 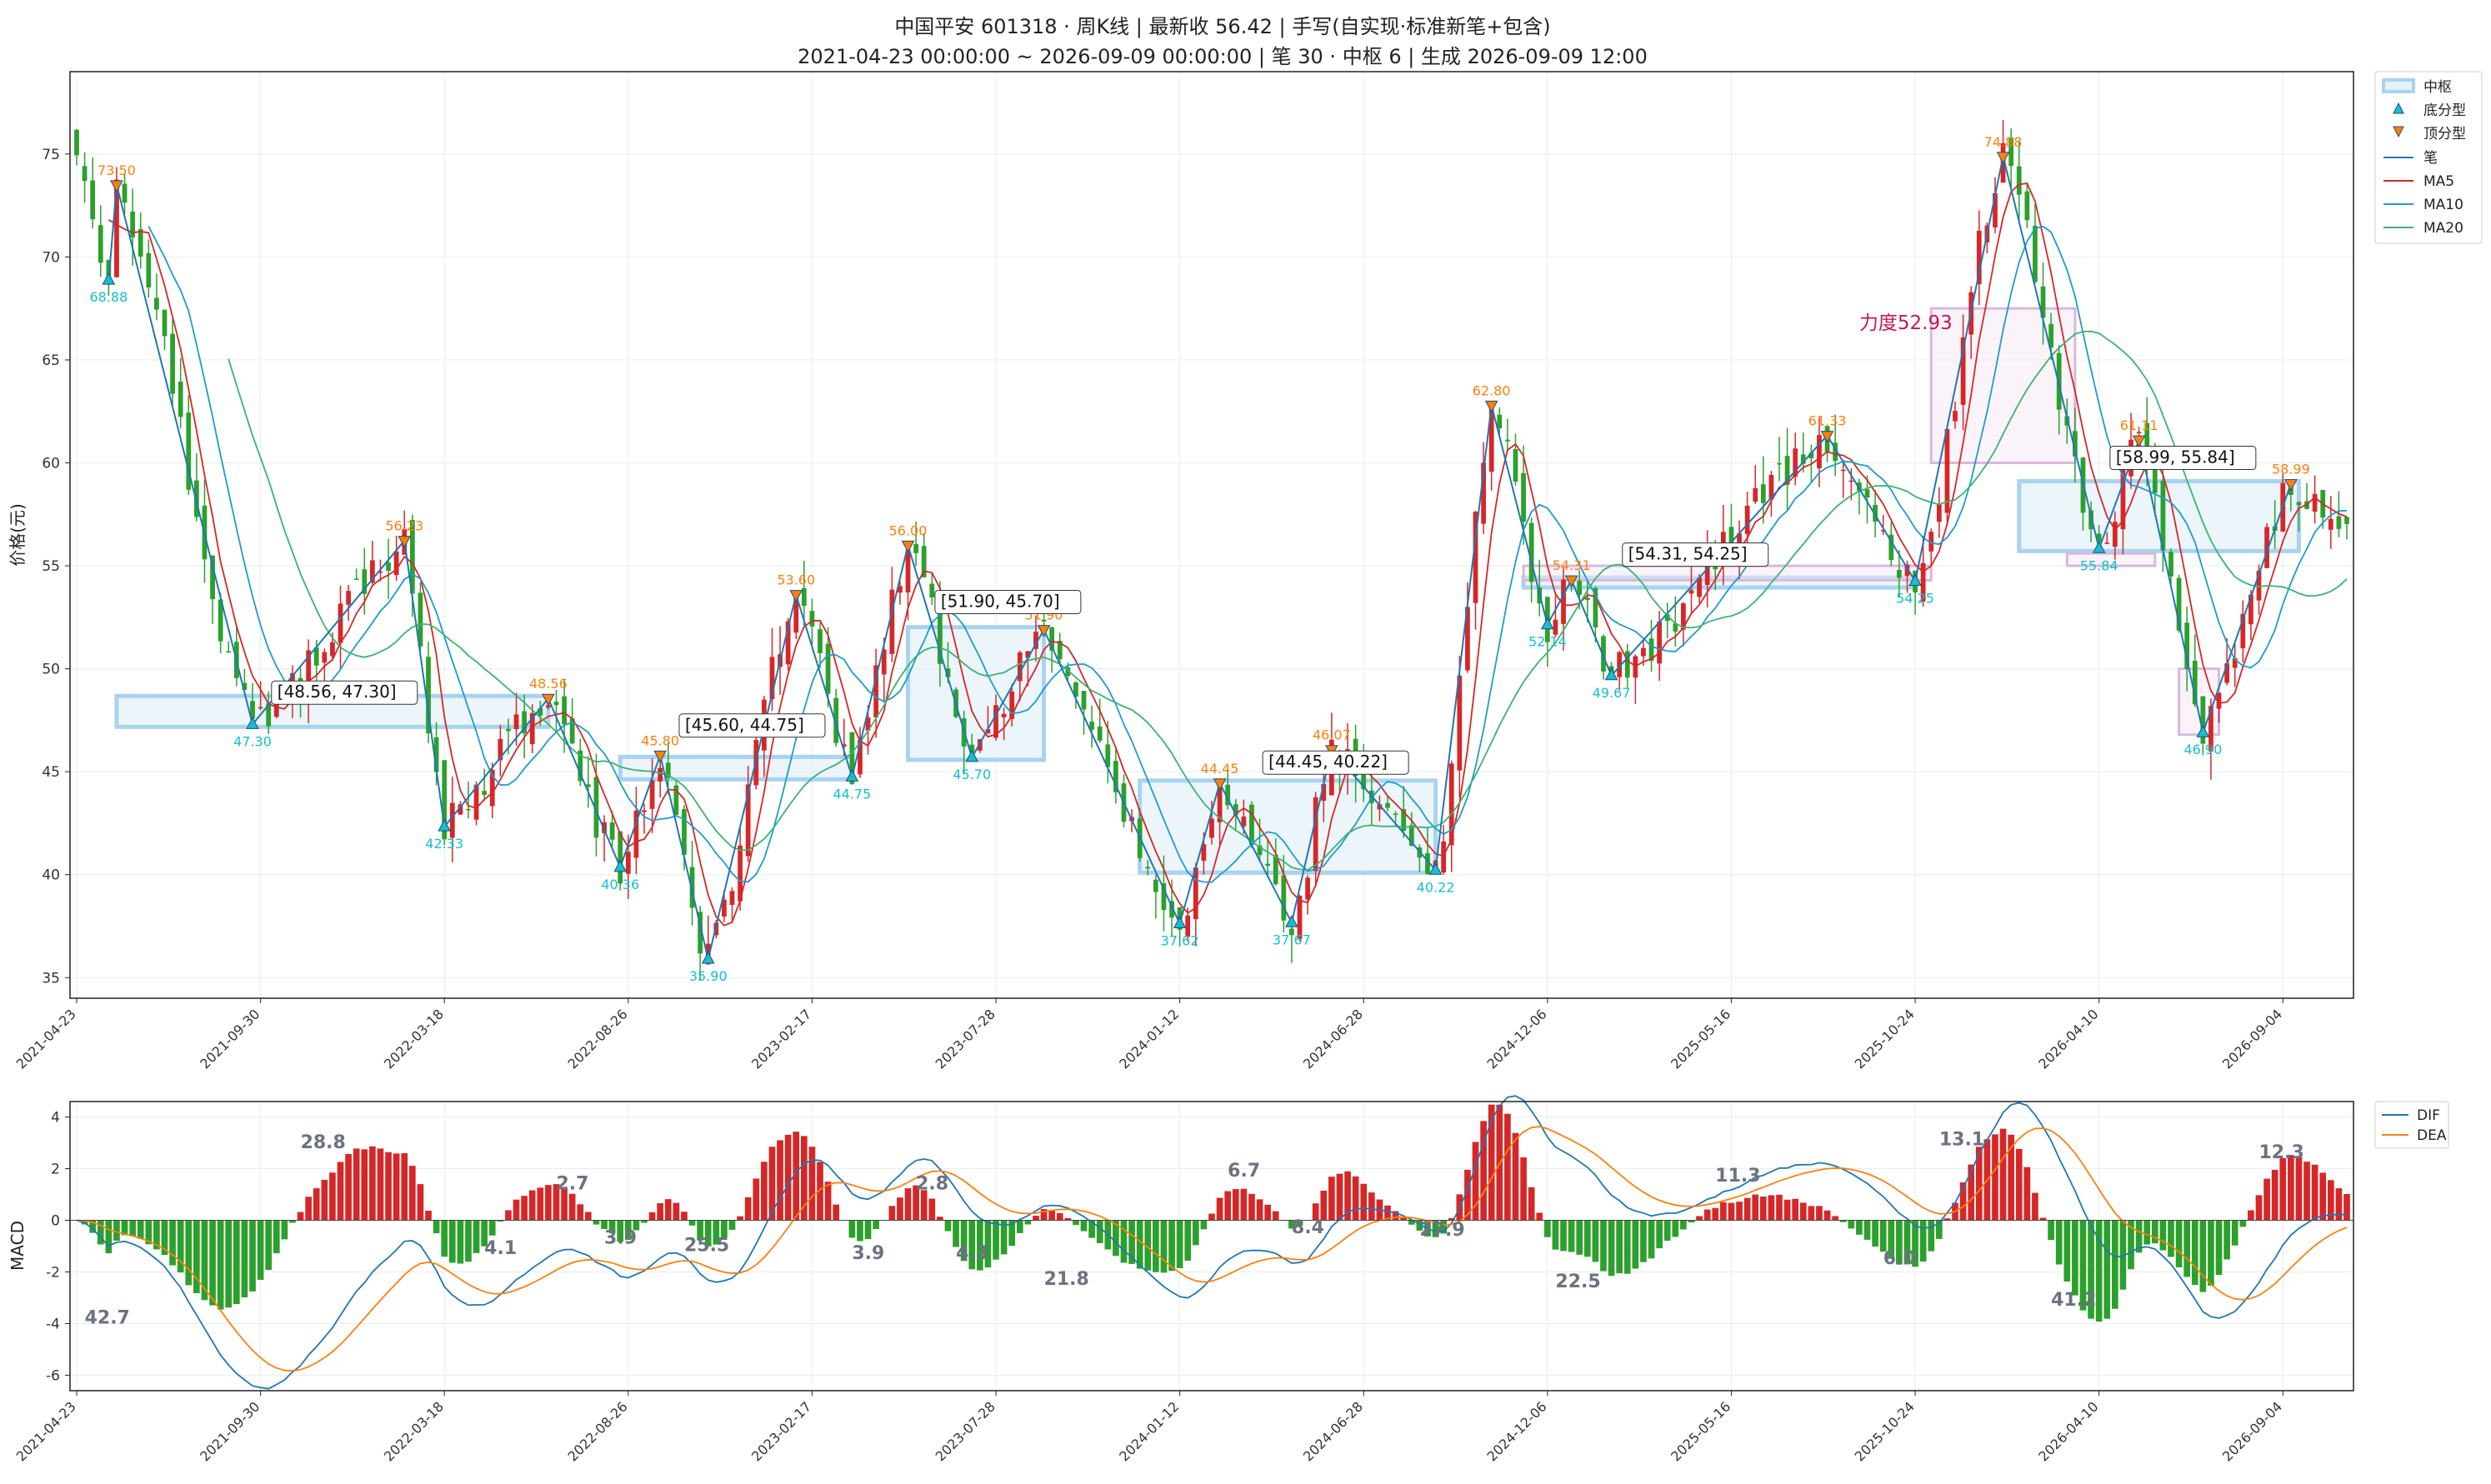 I want to click on macd-y-tick-label: 0, so click(x=55, y=1221).